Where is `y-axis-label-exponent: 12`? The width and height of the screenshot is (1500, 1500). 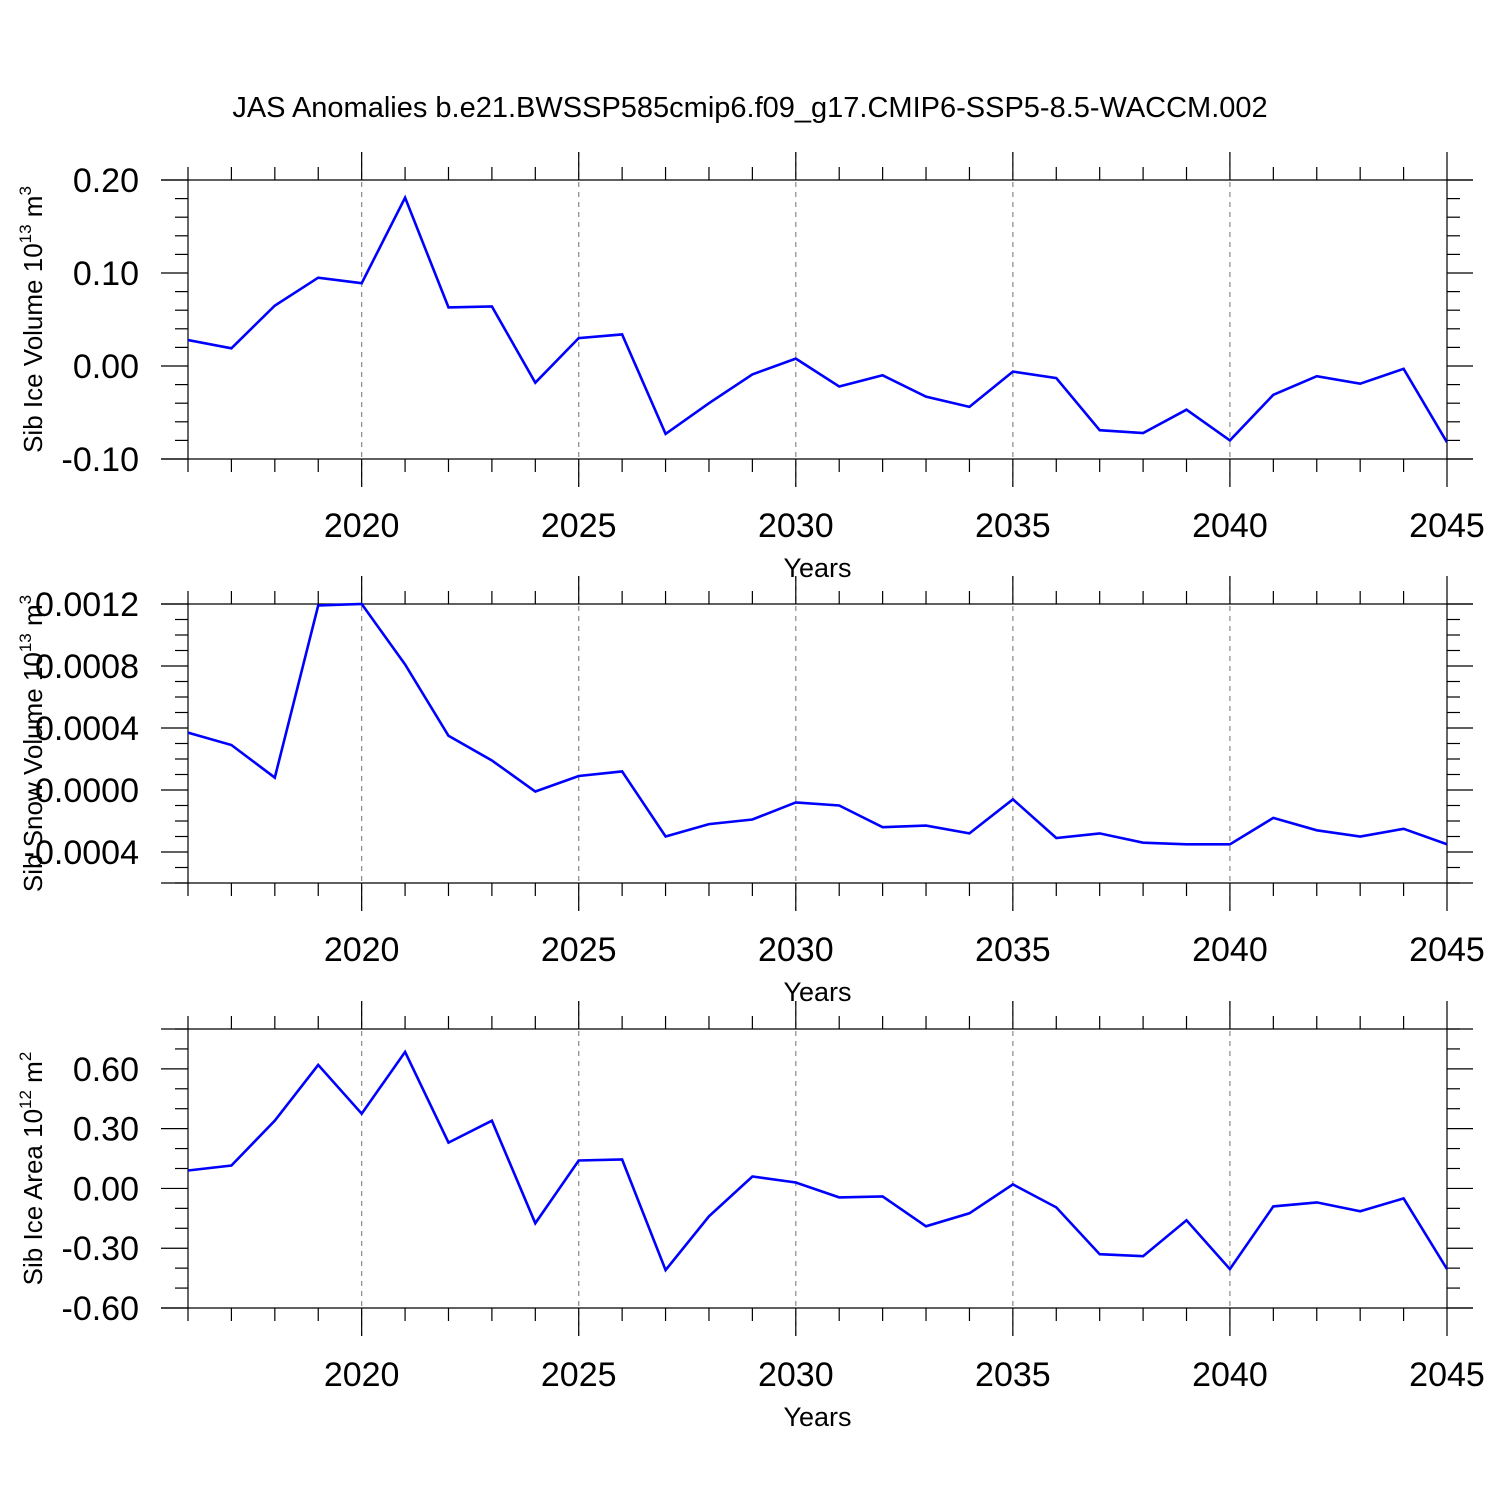
y-axis-label-exponent: 12 is located at coordinates (25, 1099).